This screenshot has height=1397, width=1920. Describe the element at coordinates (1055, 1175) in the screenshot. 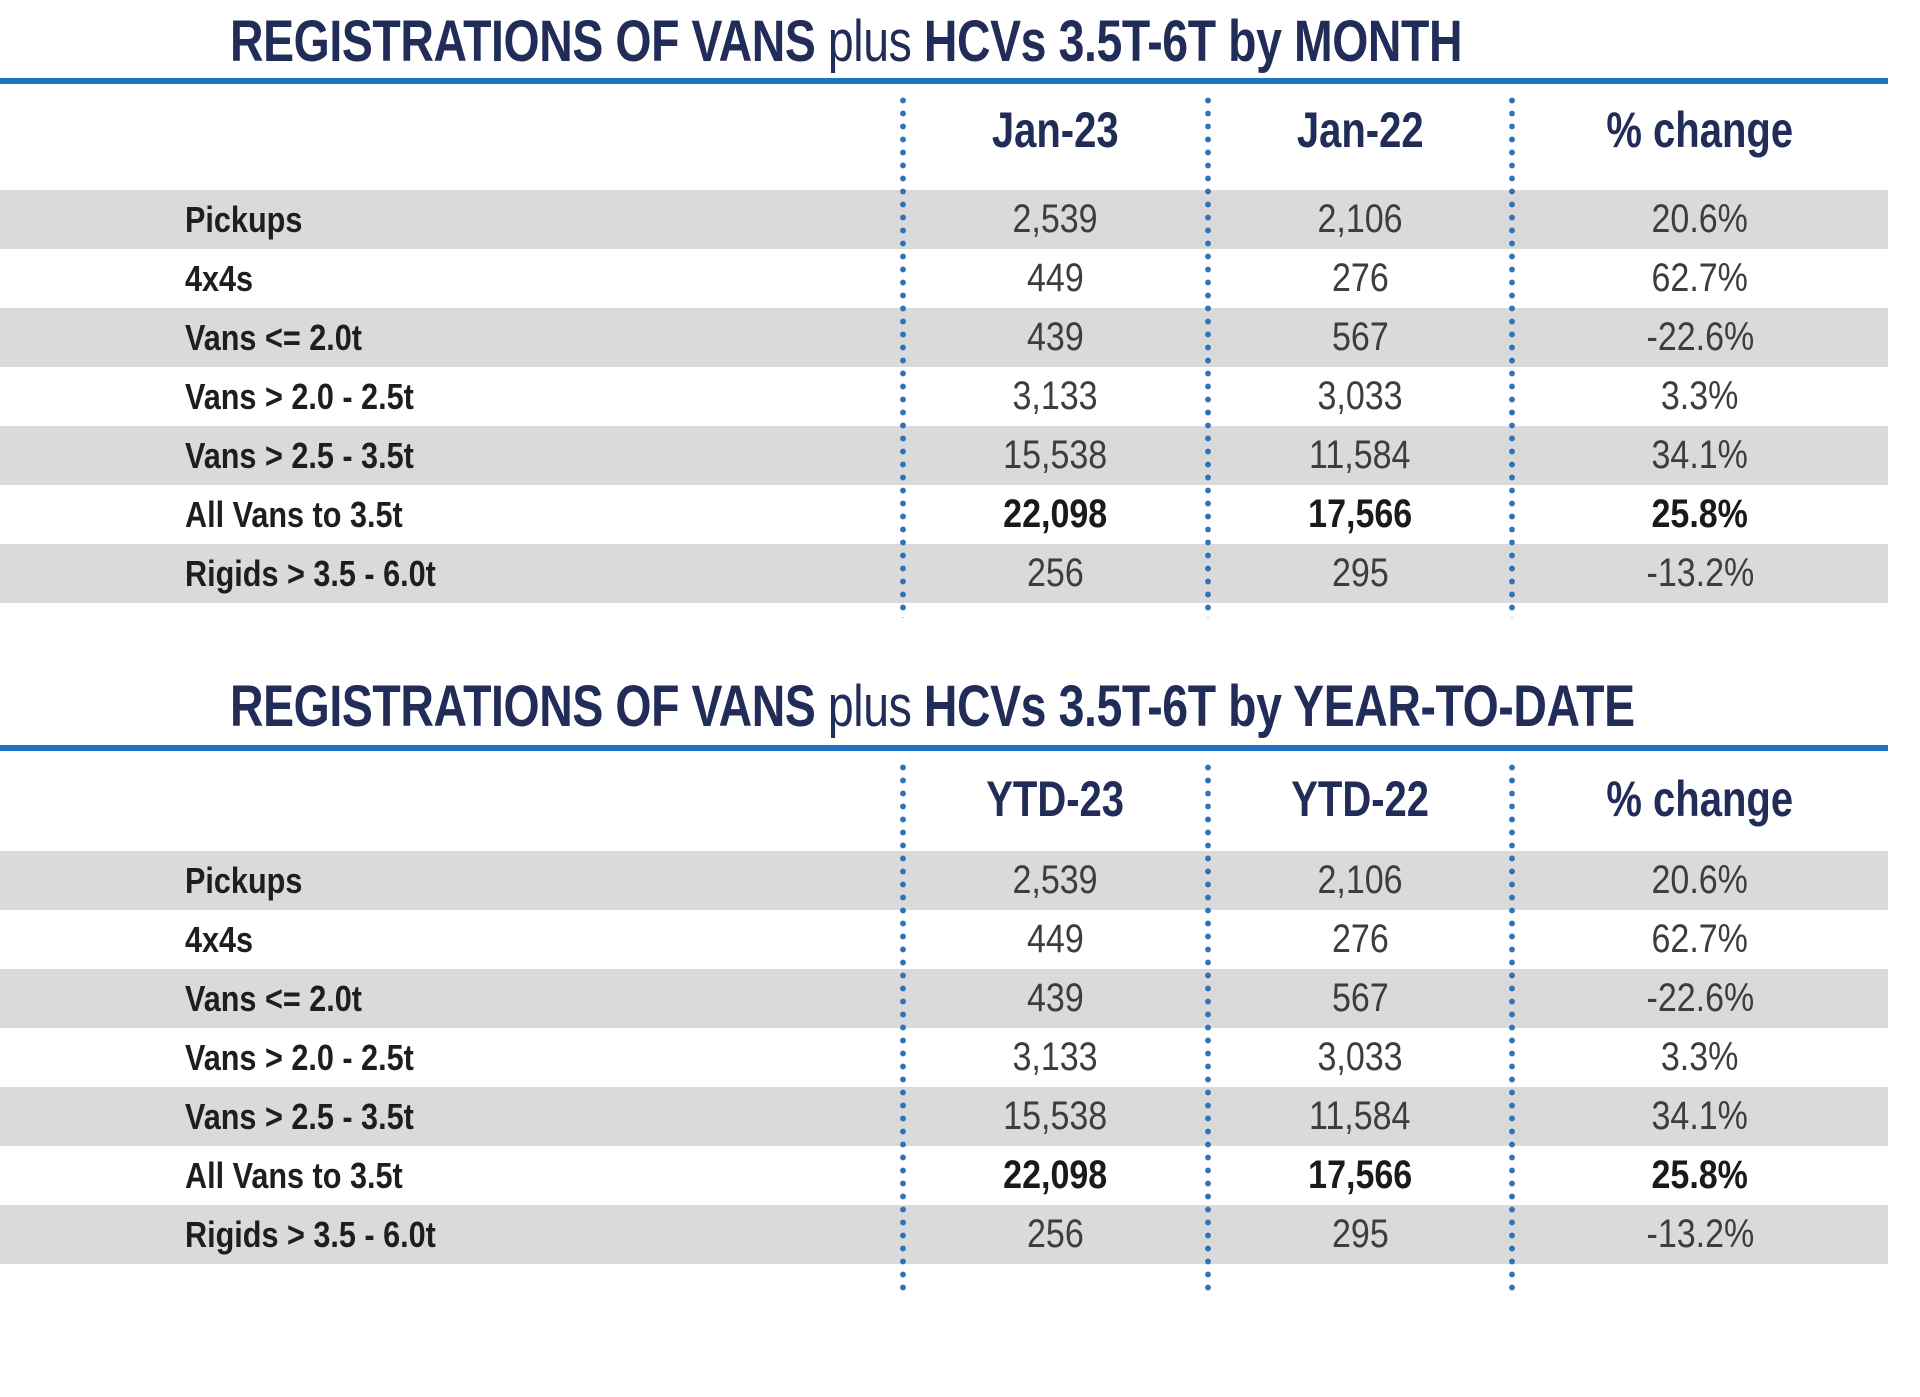

I see `value-text: 22,098` at that location.